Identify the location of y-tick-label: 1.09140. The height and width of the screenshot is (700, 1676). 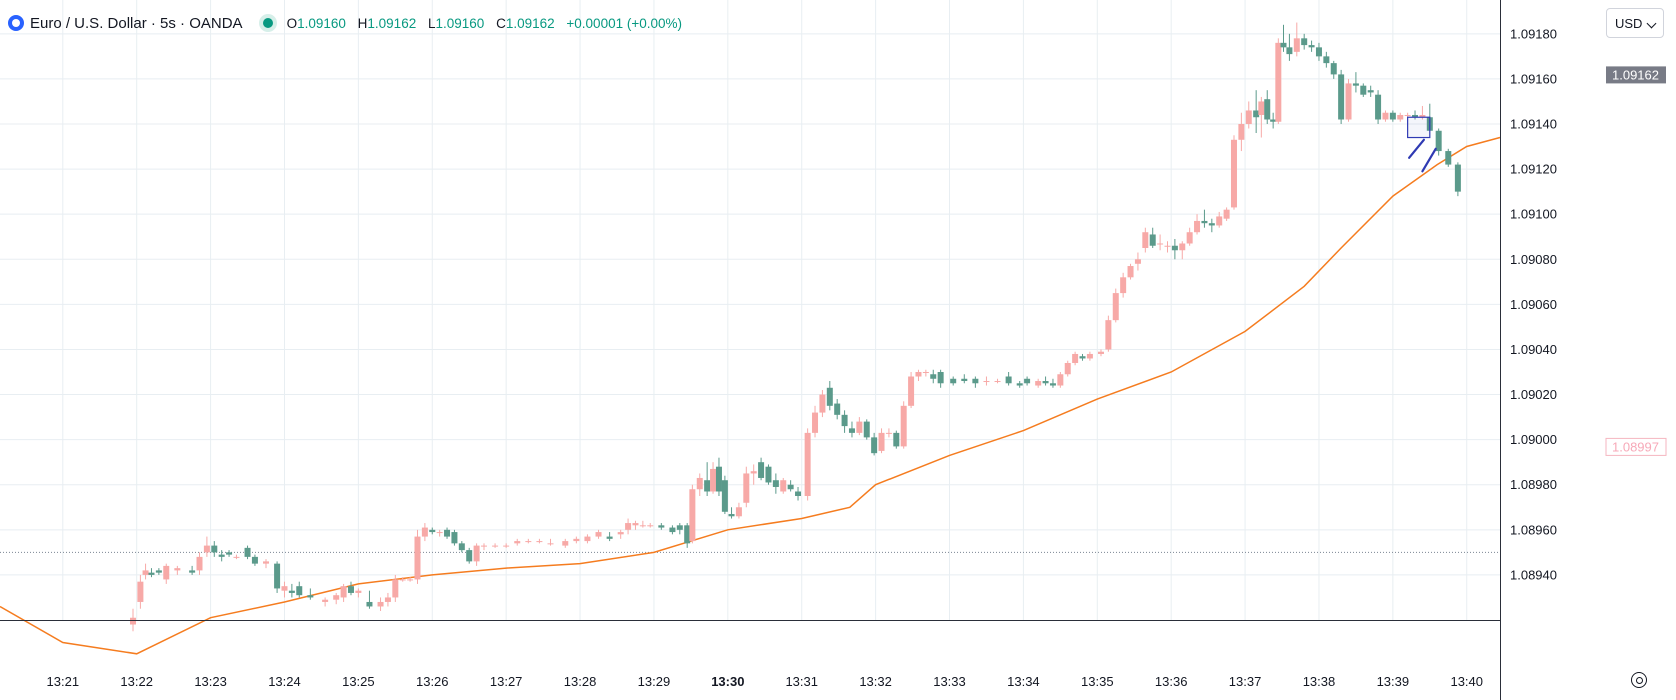
(1533, 124).